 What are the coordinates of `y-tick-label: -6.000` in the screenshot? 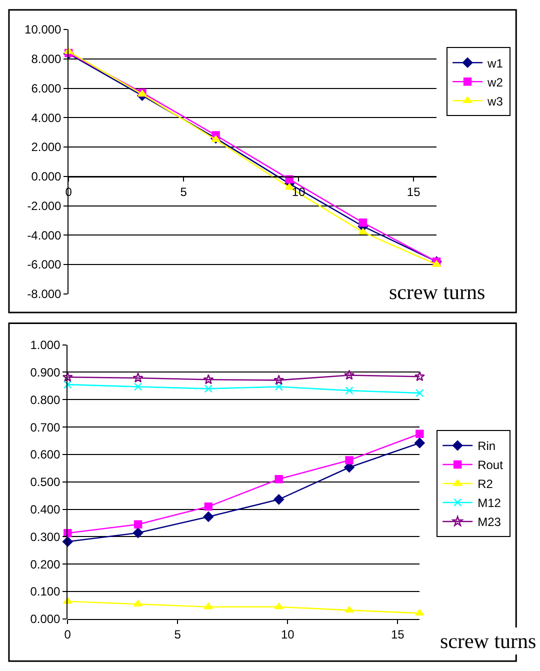 It's located at (44, 265).